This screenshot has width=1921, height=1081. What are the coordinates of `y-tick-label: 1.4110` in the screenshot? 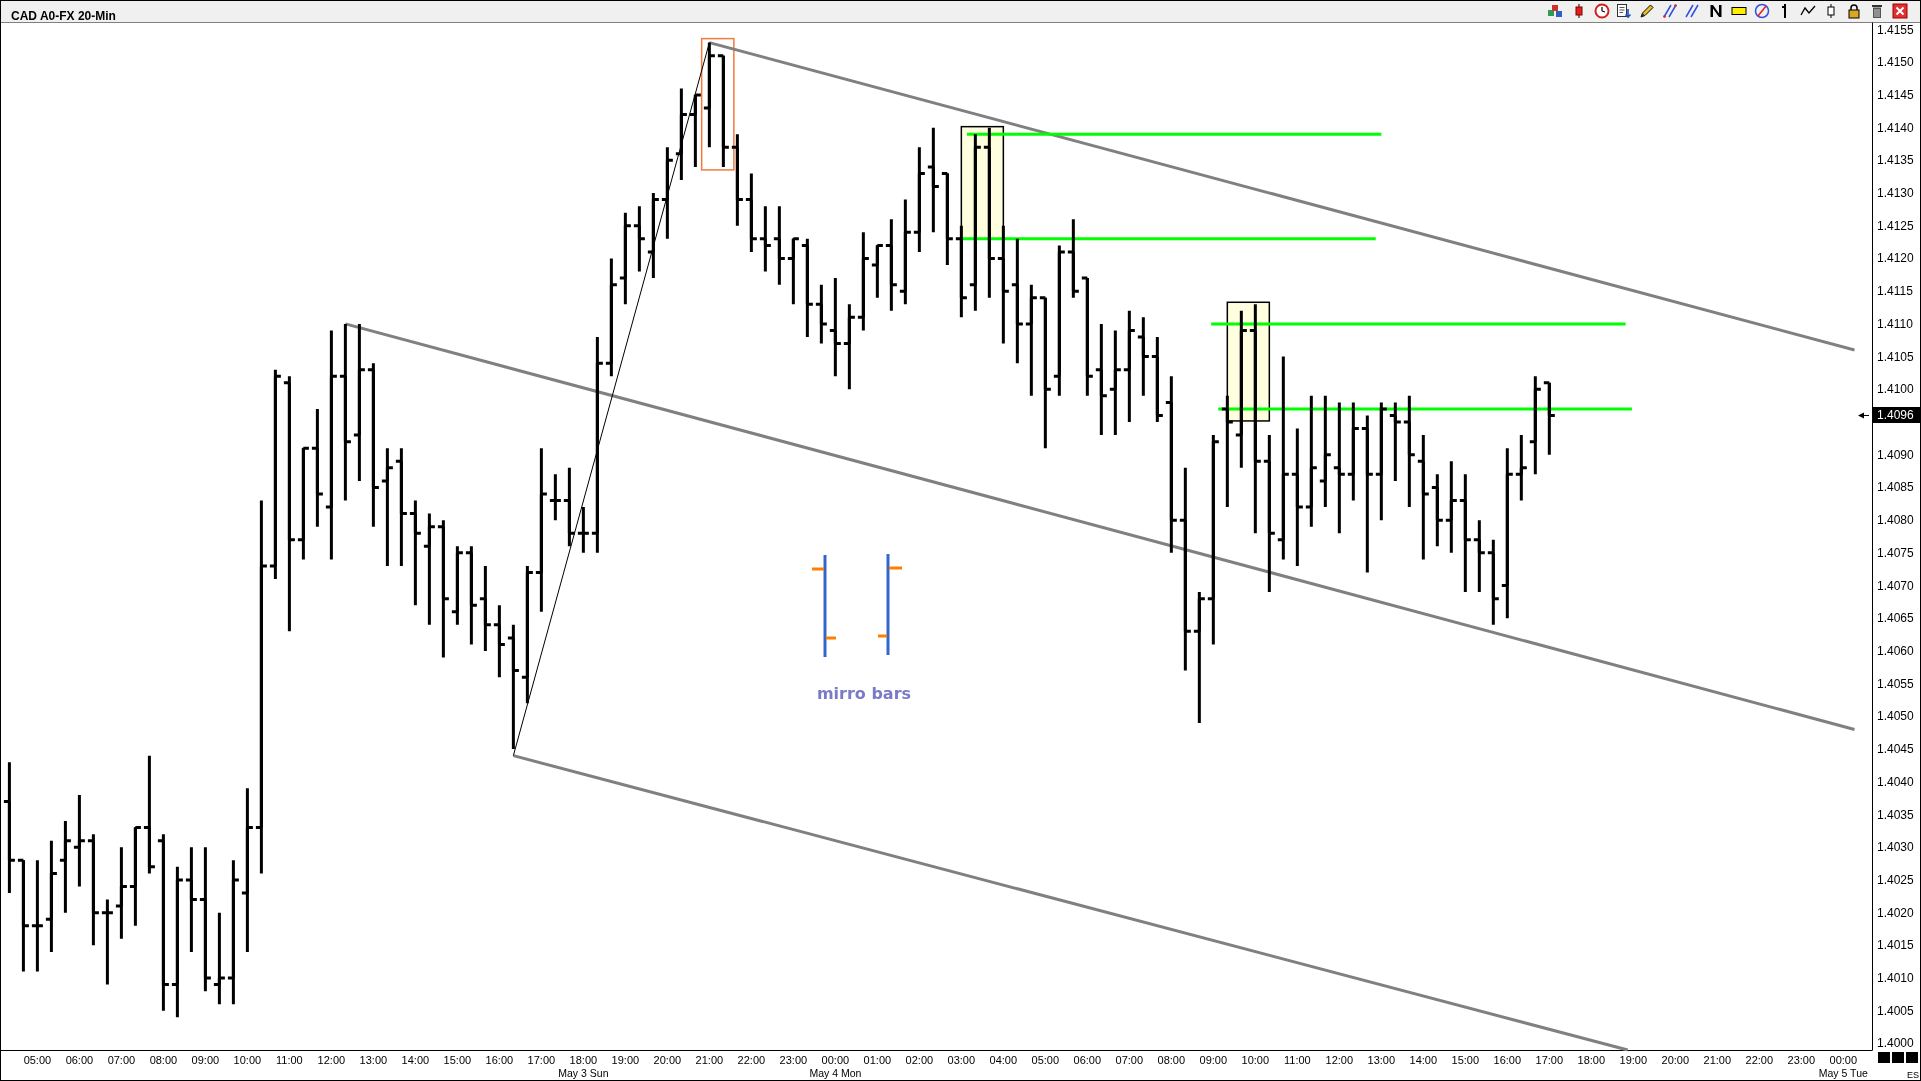 It's located at (1895, 323).